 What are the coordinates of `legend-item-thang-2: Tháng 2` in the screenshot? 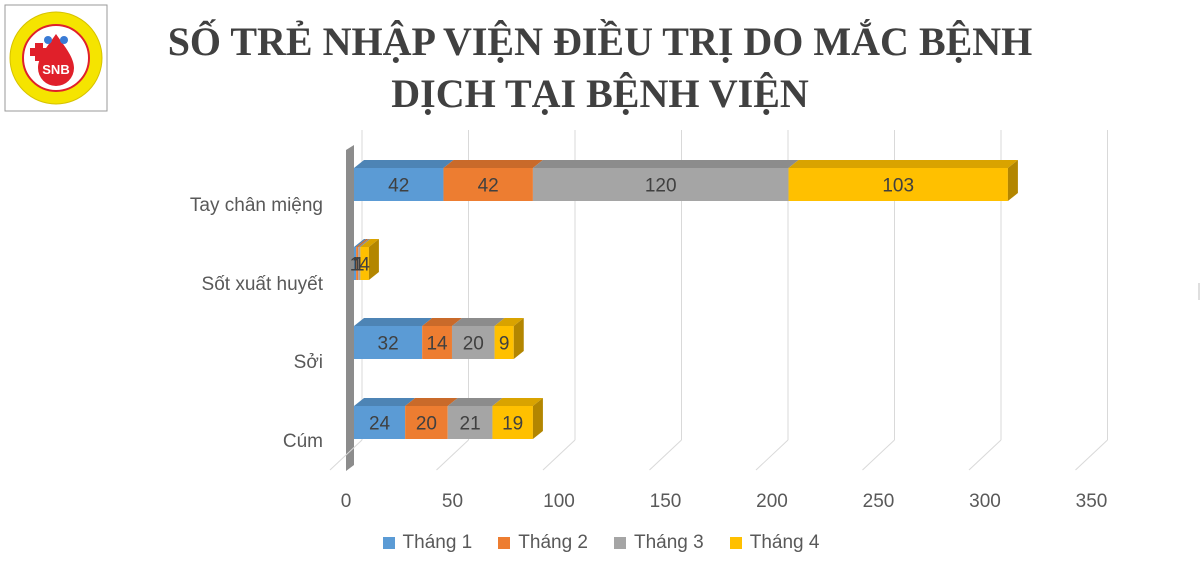 It's located at (543, 543).